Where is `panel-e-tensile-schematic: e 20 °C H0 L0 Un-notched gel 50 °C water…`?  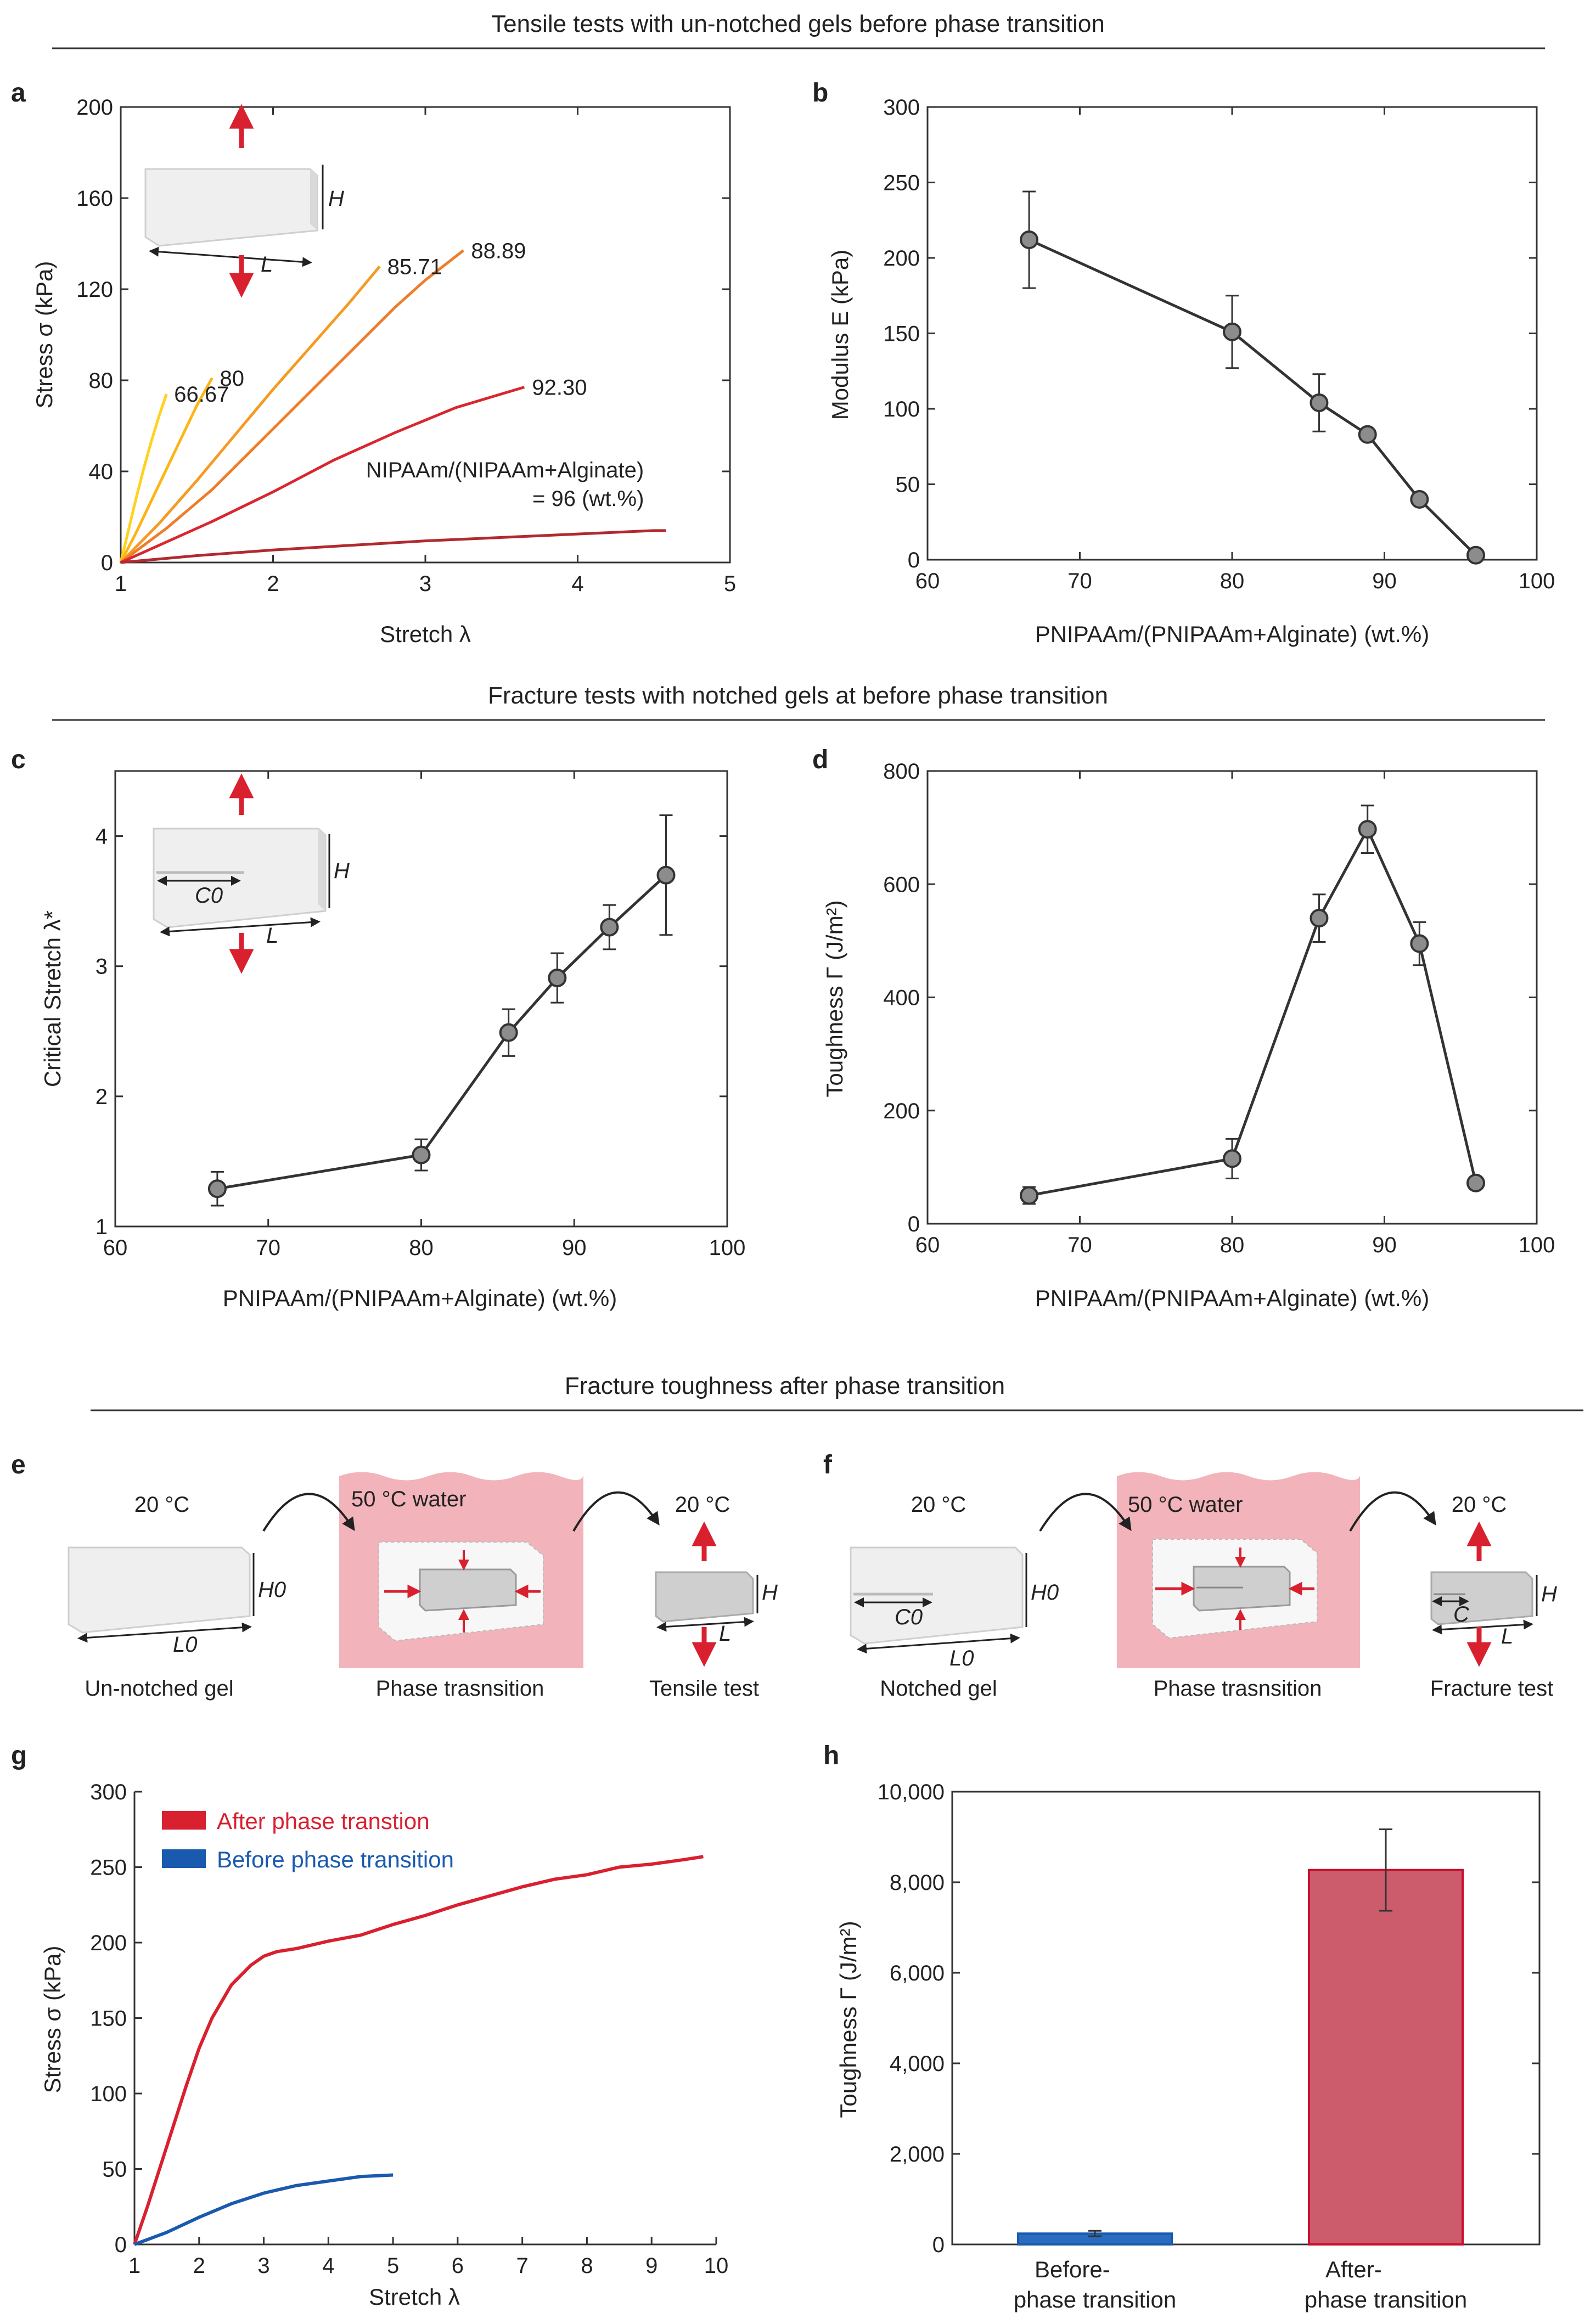
panel-e-tensile-schematic: e 20 °C H0 L0 Un-notched gel 50 °C water… is located at coordinates (394, 1575).